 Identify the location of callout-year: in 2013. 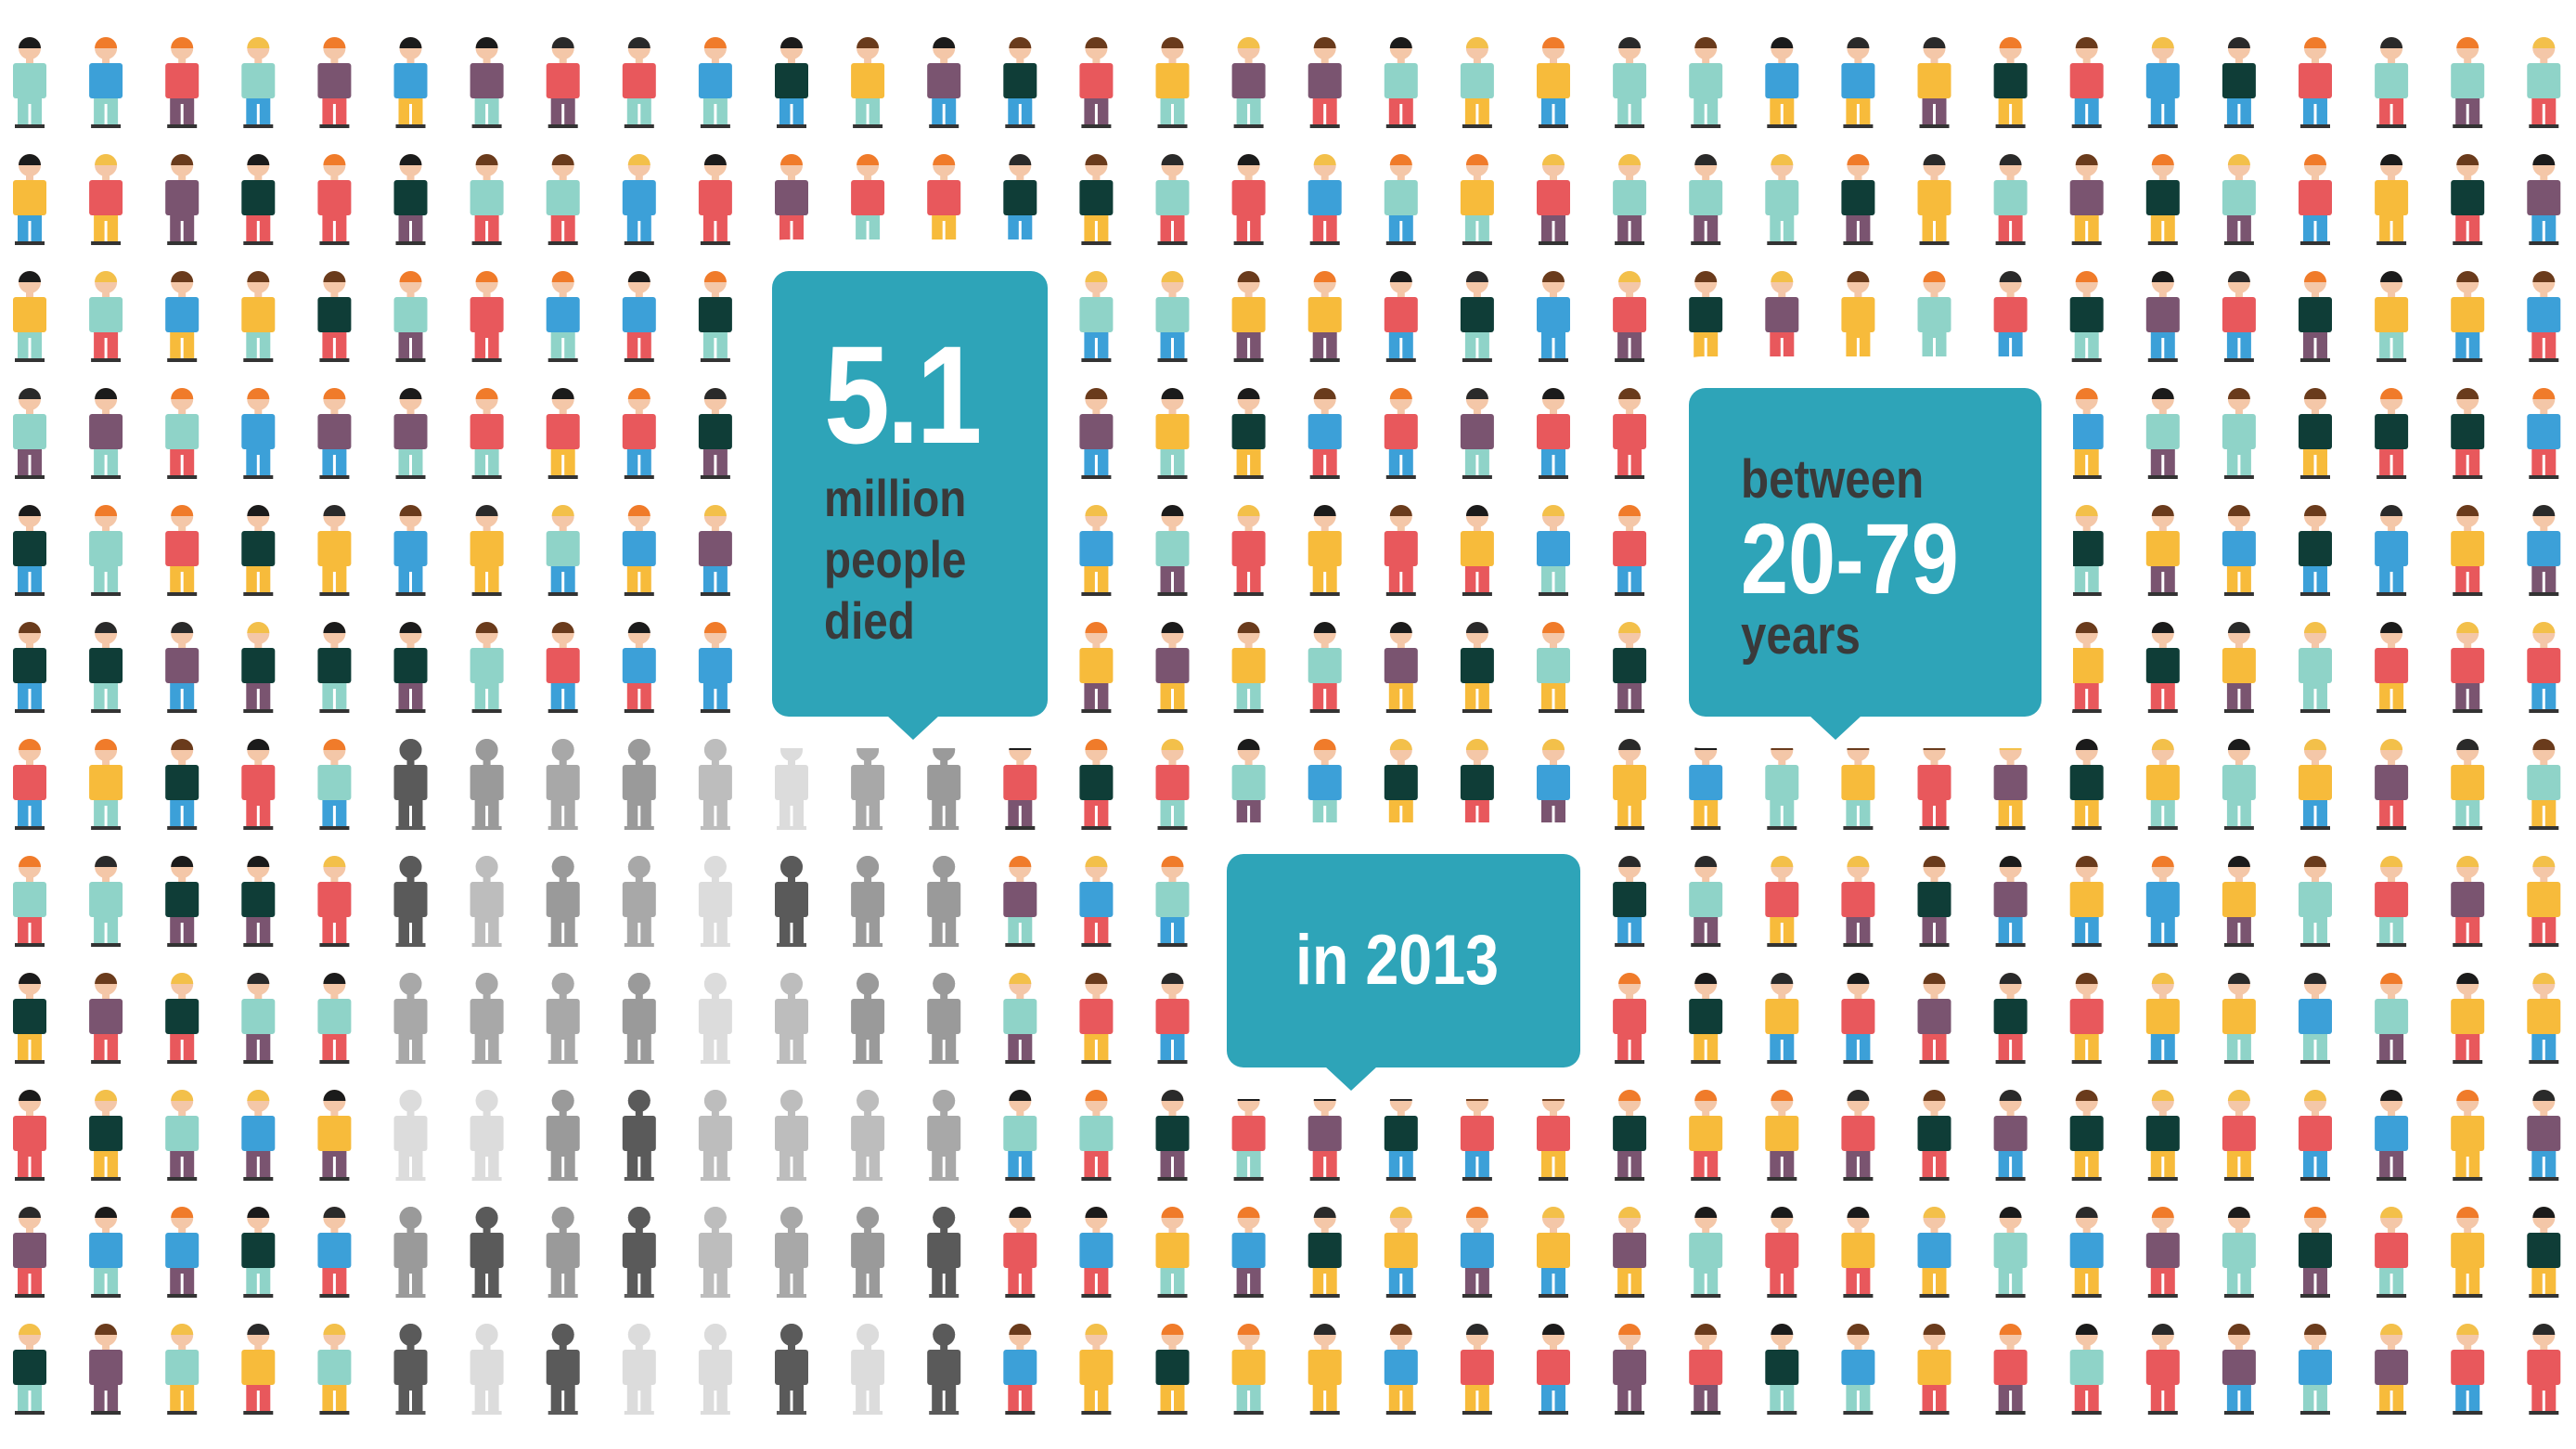
(1403, 972).